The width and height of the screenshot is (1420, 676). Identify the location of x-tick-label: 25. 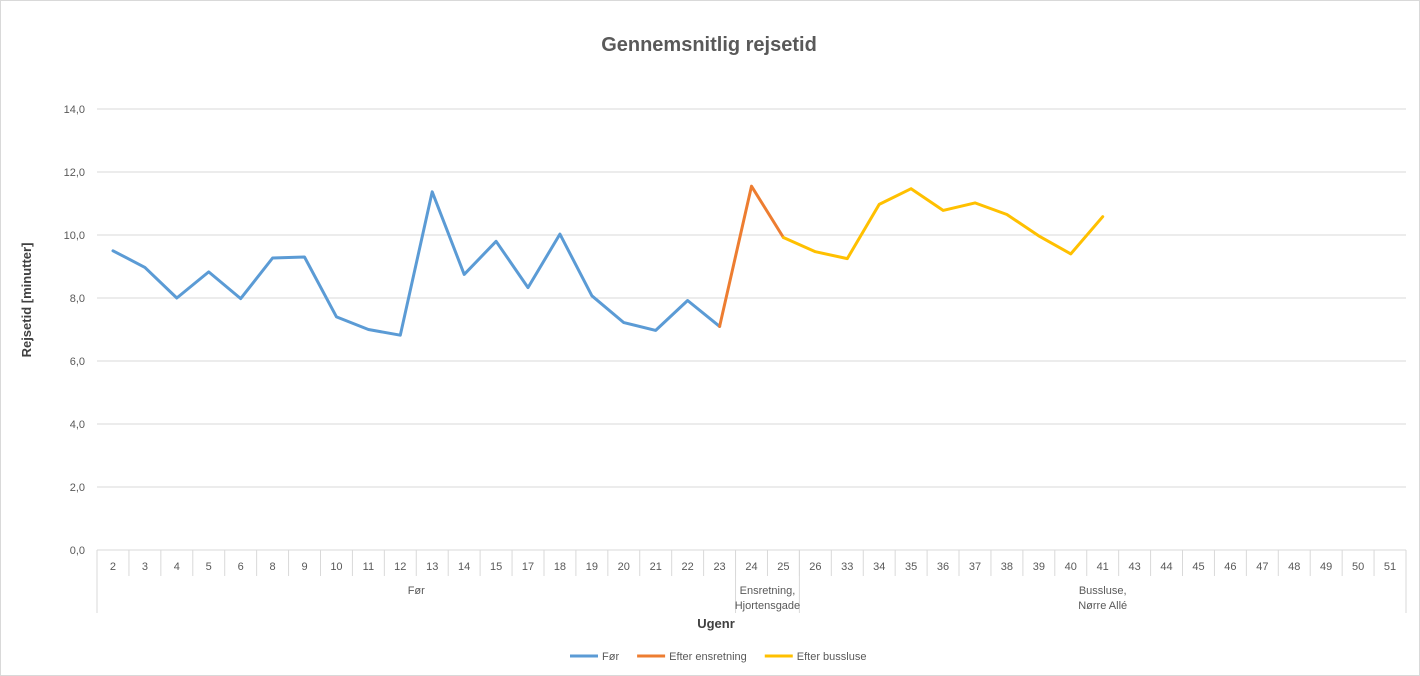
(783, 567).